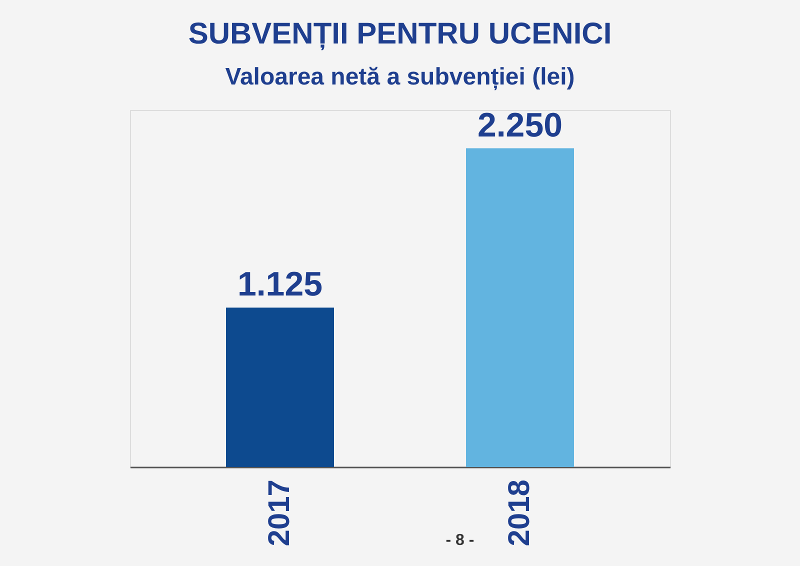  I want to click on data-label: 1.125, so click(280, 285).